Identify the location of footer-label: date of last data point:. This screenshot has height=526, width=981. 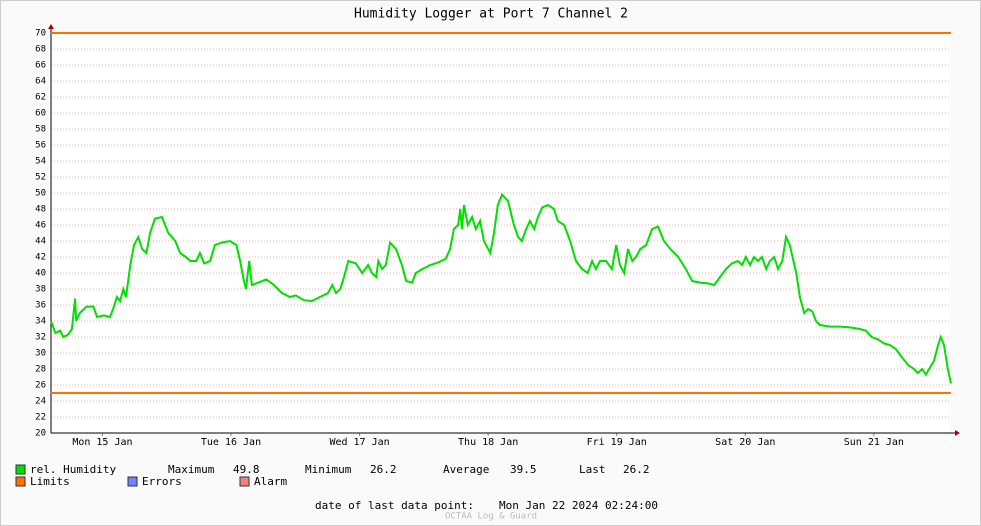
(394, 505).